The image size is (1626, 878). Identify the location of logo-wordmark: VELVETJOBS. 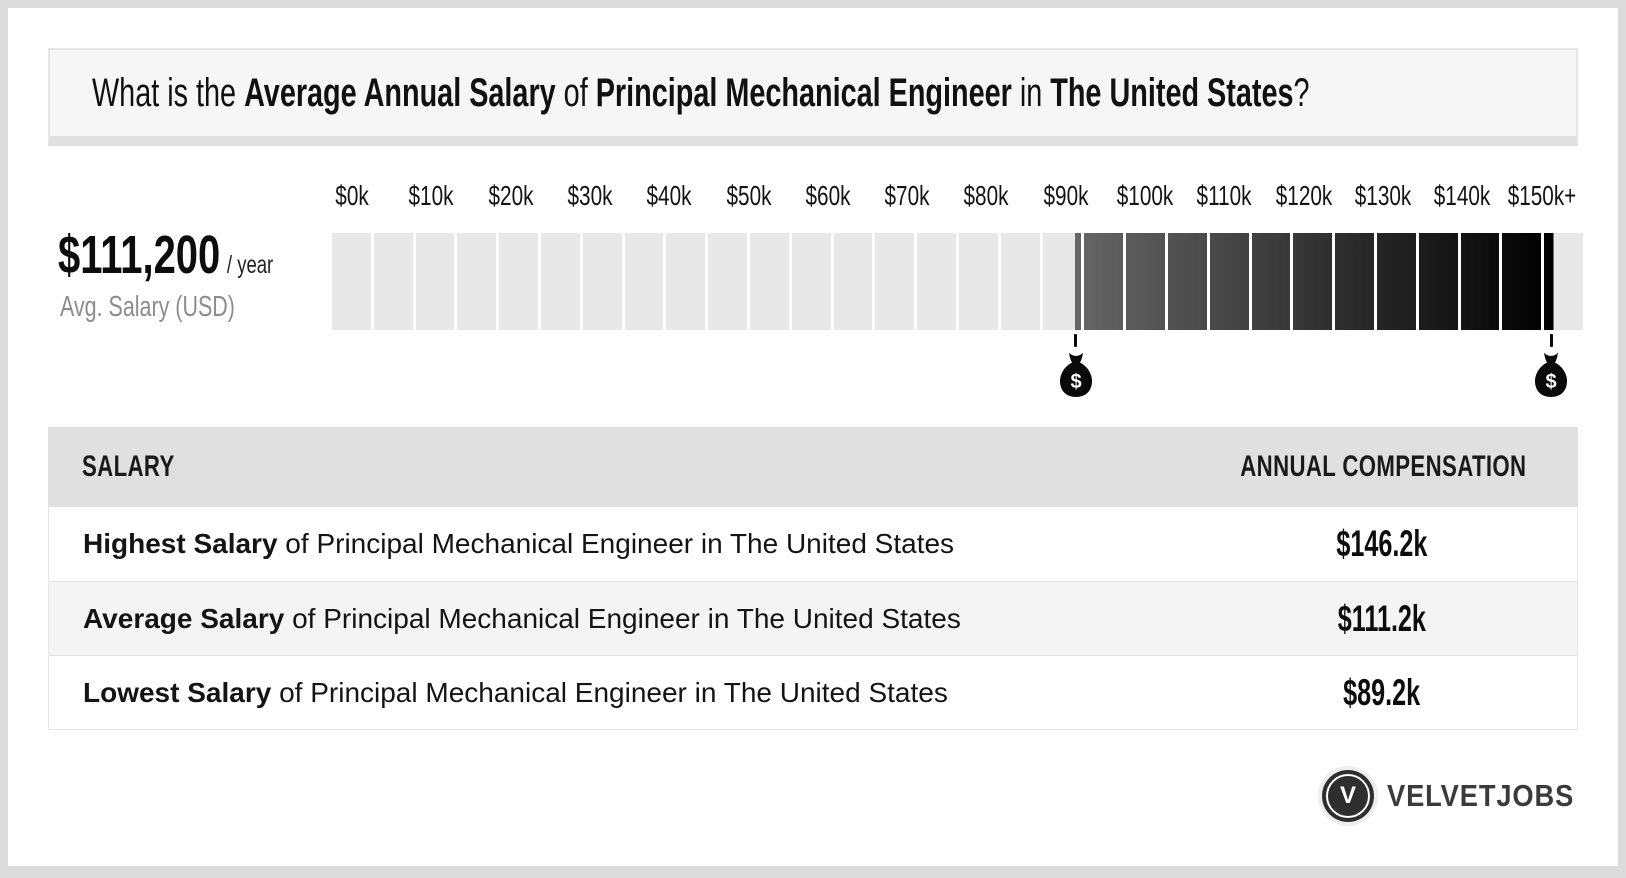
(1481, 795).